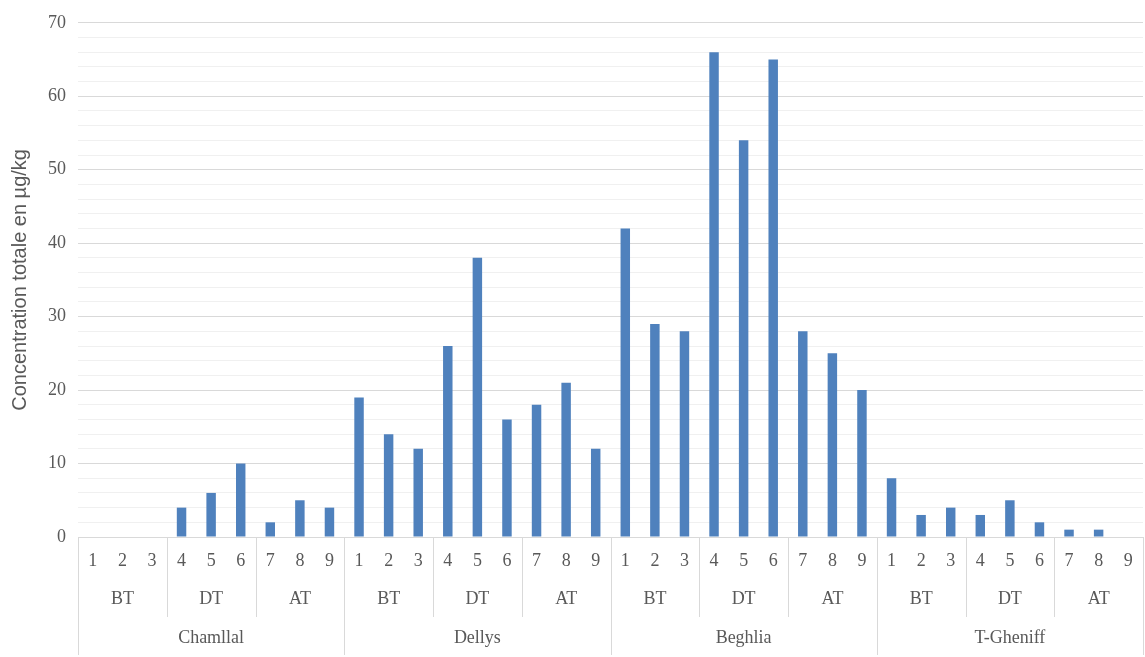 The height and width of the screenshot is (657, 1145). I want to click on y-tick-label: 0, so click(61, 535).